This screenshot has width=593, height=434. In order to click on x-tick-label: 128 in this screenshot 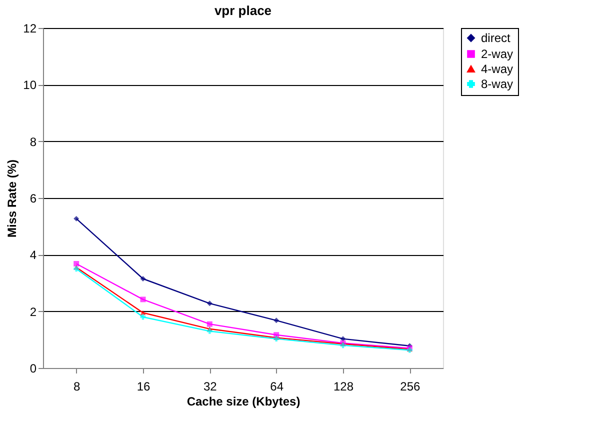, I will do `click(343, 387)`.